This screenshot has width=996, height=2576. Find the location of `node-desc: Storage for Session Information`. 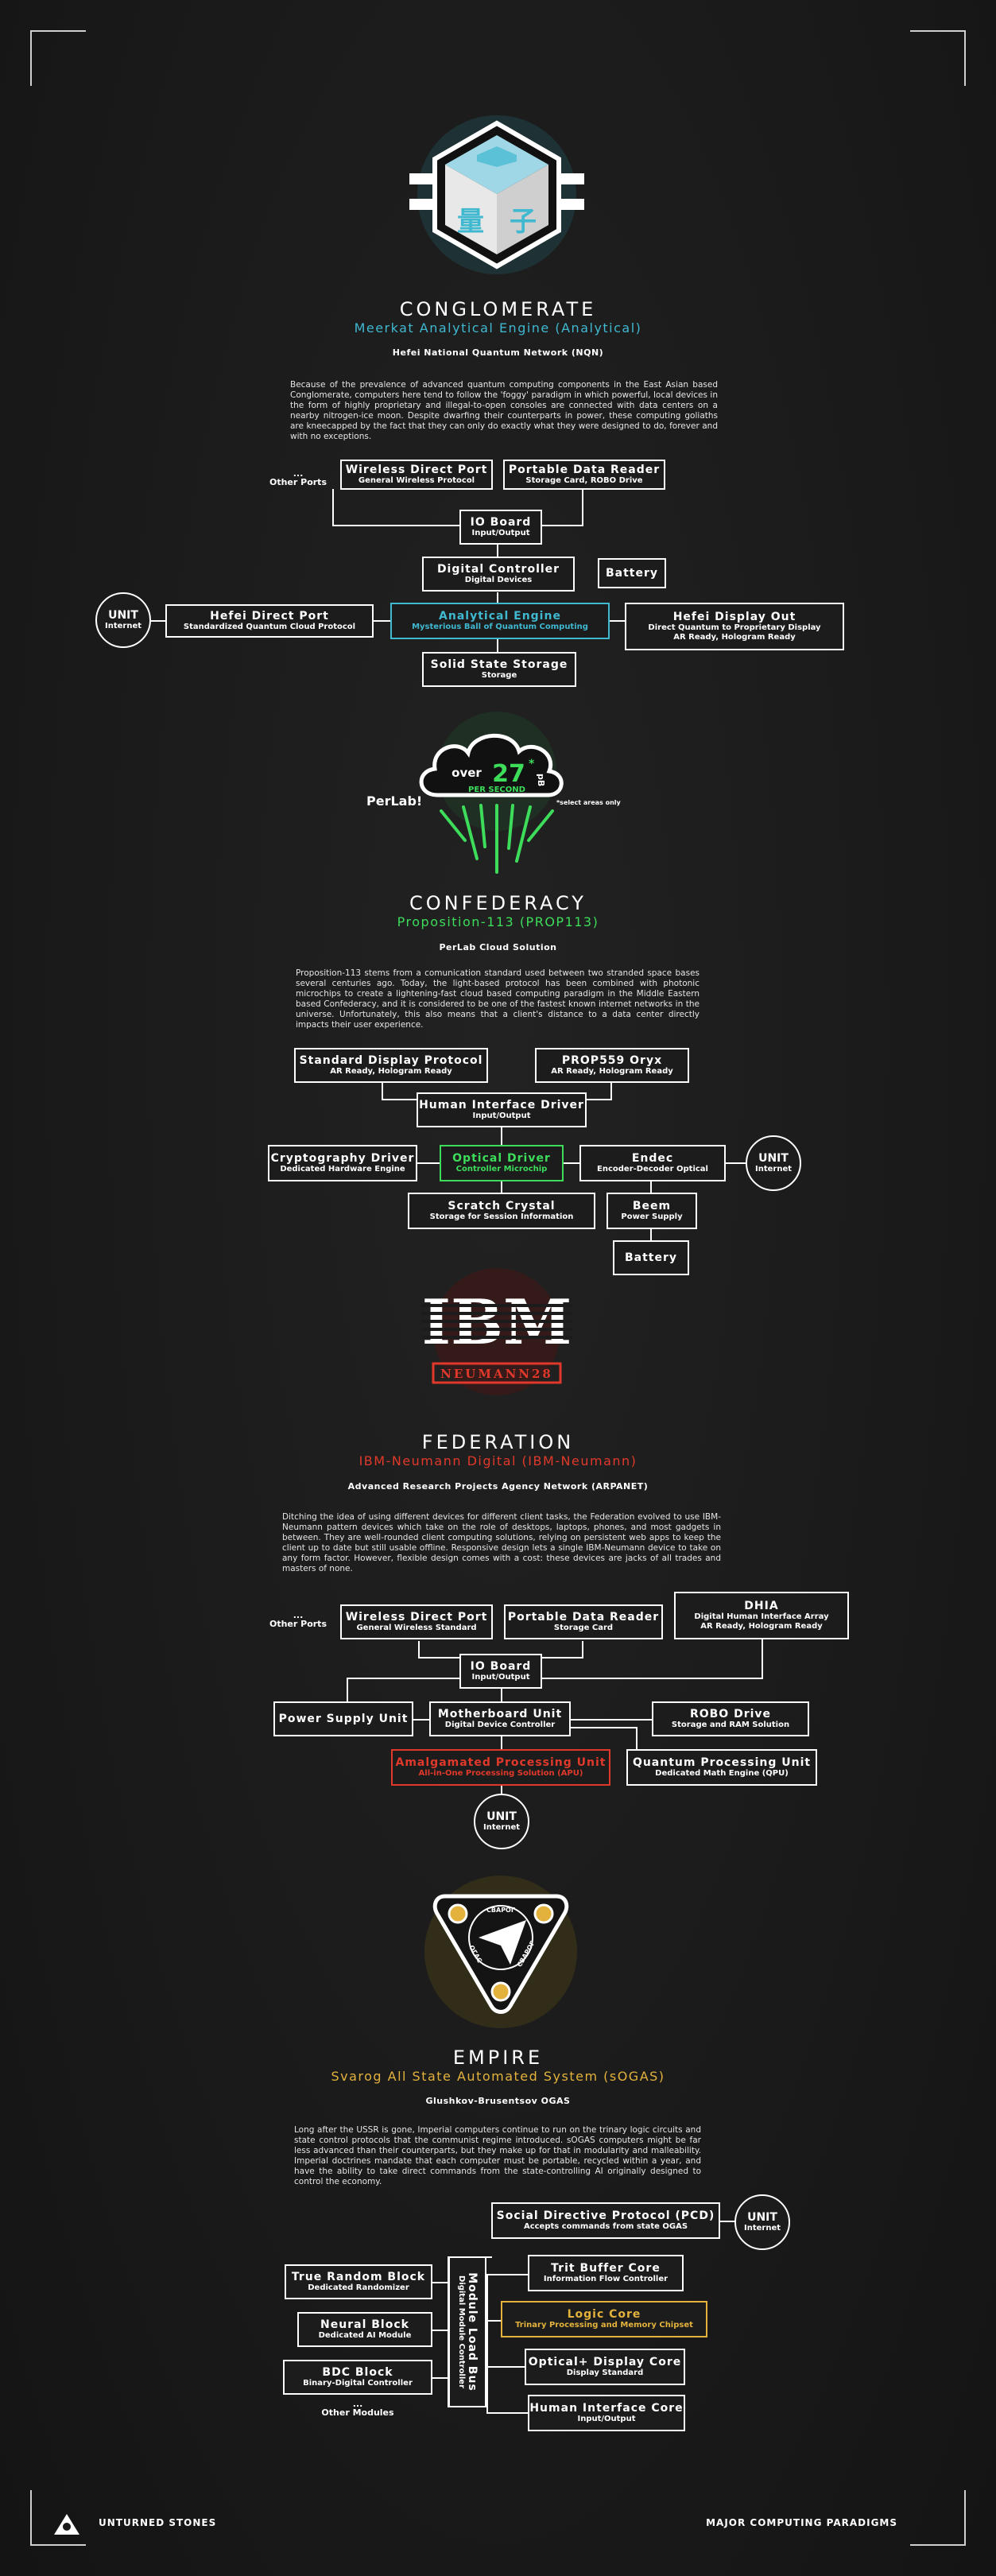

node-desc: Storage for Session Information is located at coordinates (501, 1216).